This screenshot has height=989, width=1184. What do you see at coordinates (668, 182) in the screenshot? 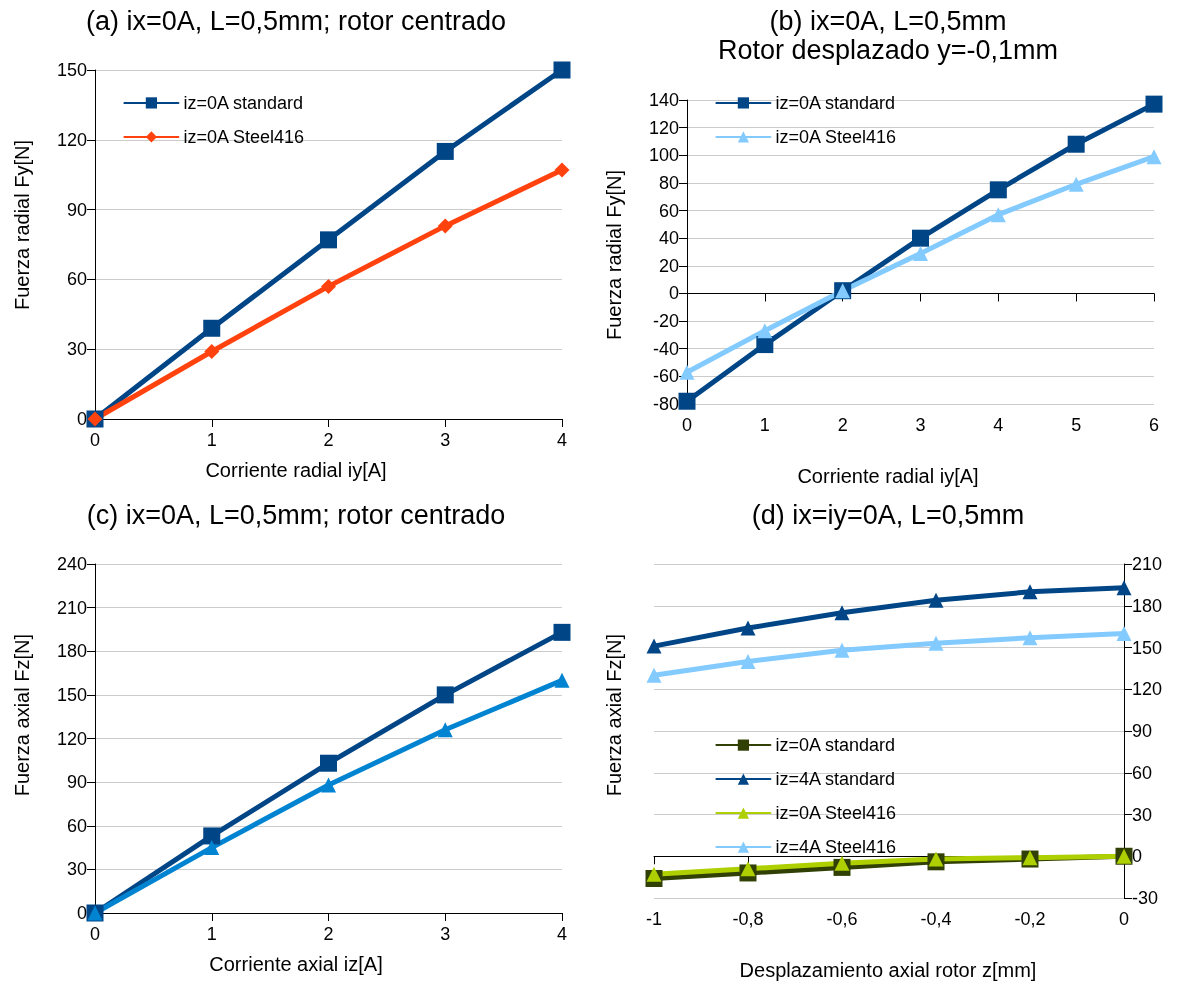
I see `y-tick-label: 80` at bounding box center [668, 182].